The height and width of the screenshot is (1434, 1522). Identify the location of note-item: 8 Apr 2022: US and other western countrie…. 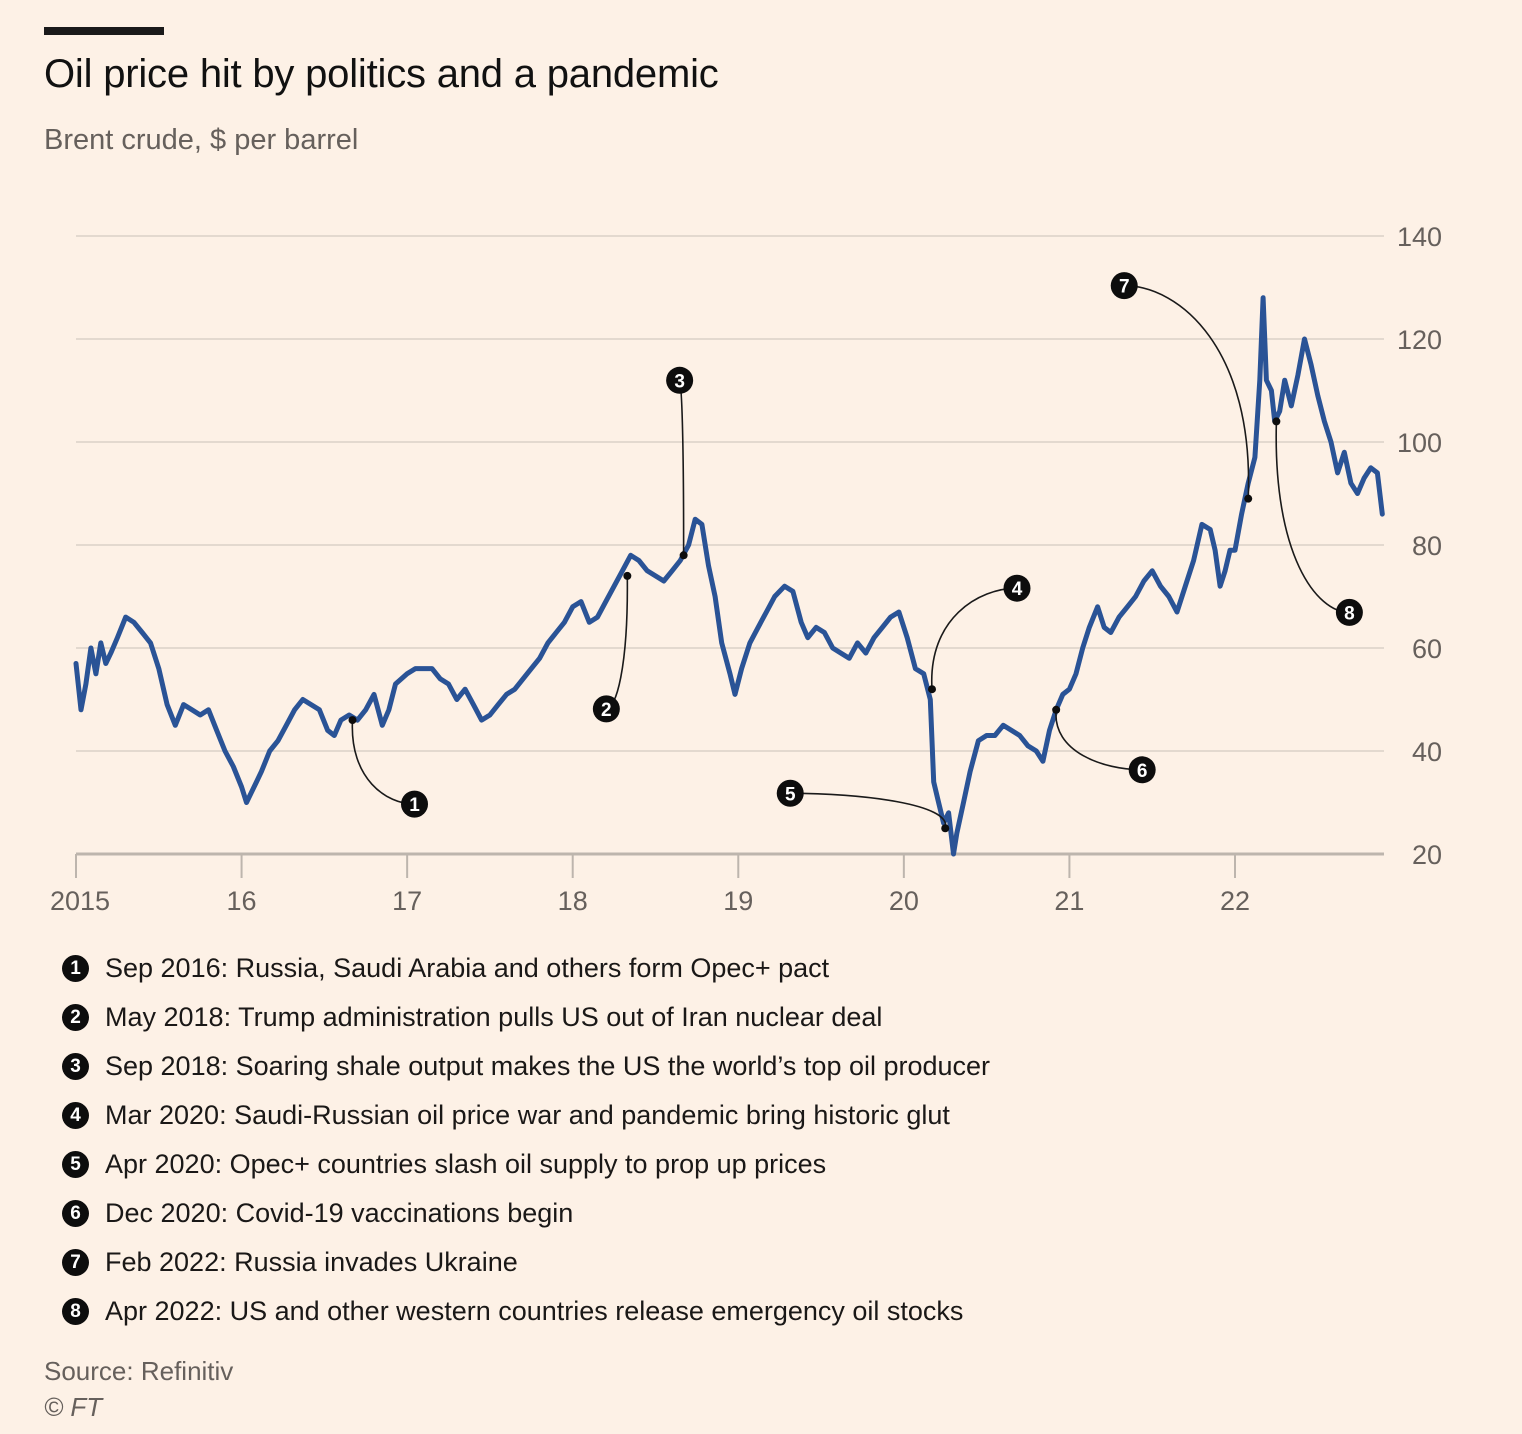
(526, 1311).